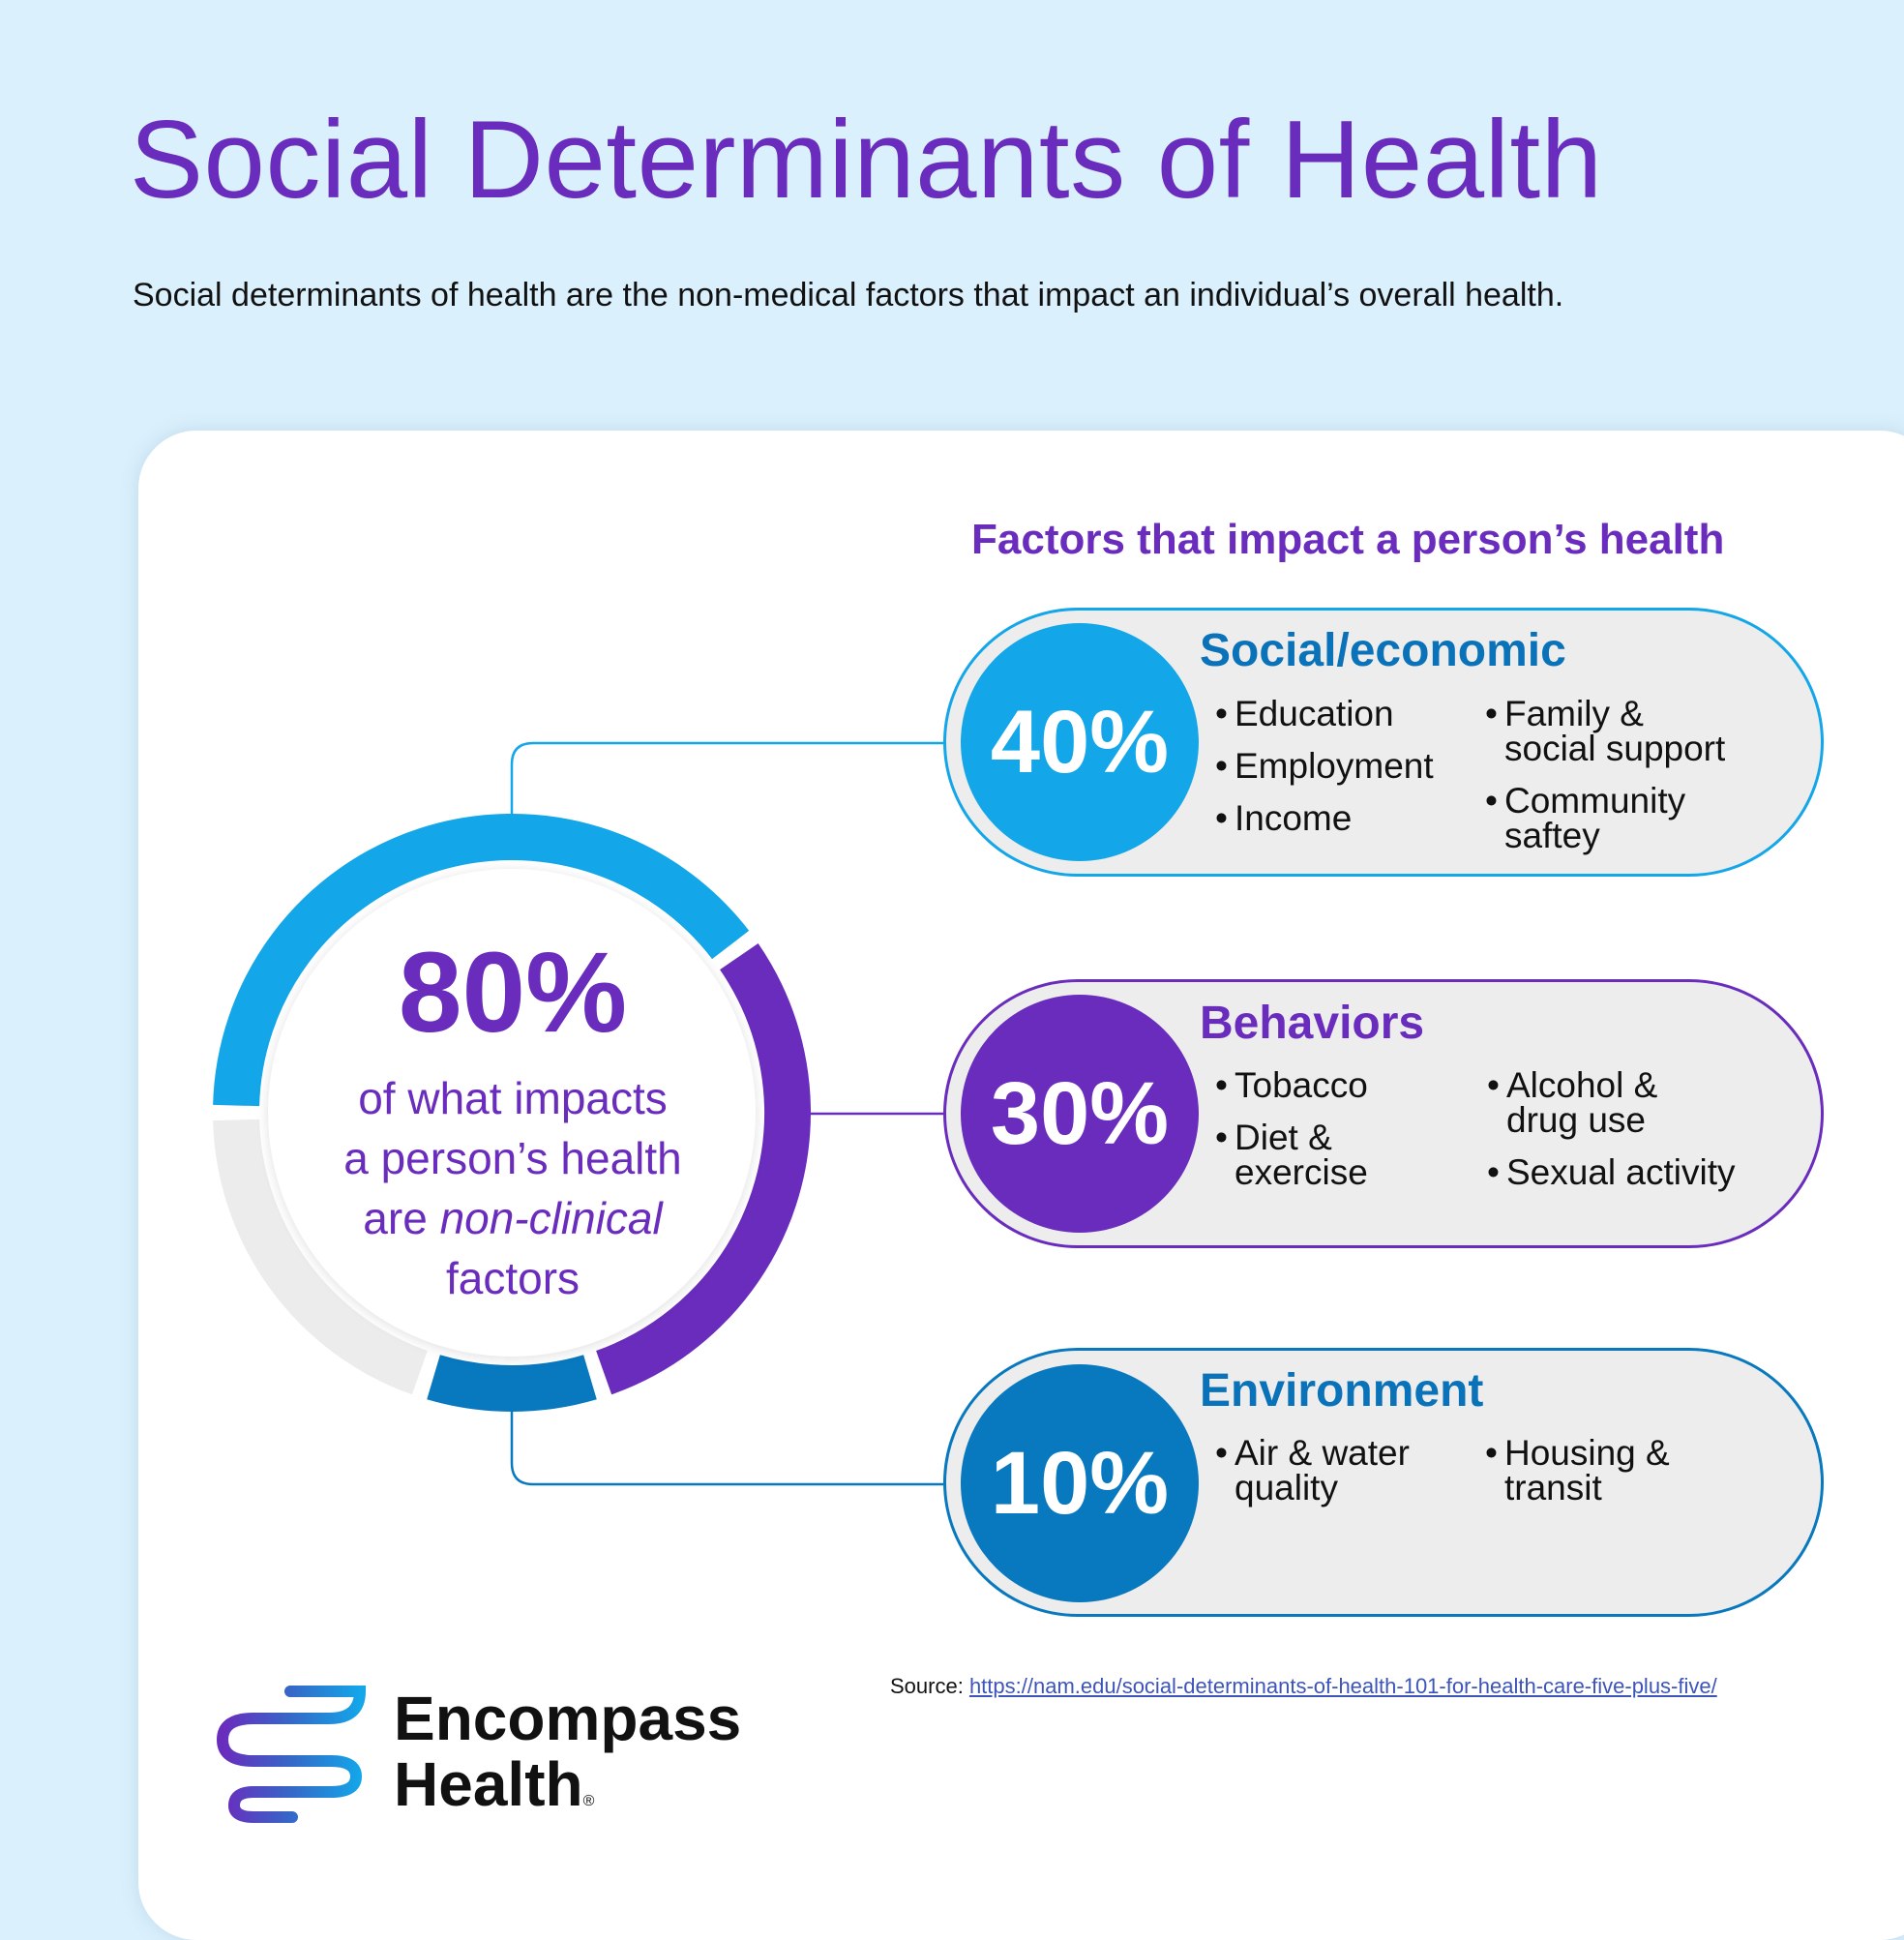 This screenshot has height=1940, width=1904. I want to click on connector-social, so click(727, 782).